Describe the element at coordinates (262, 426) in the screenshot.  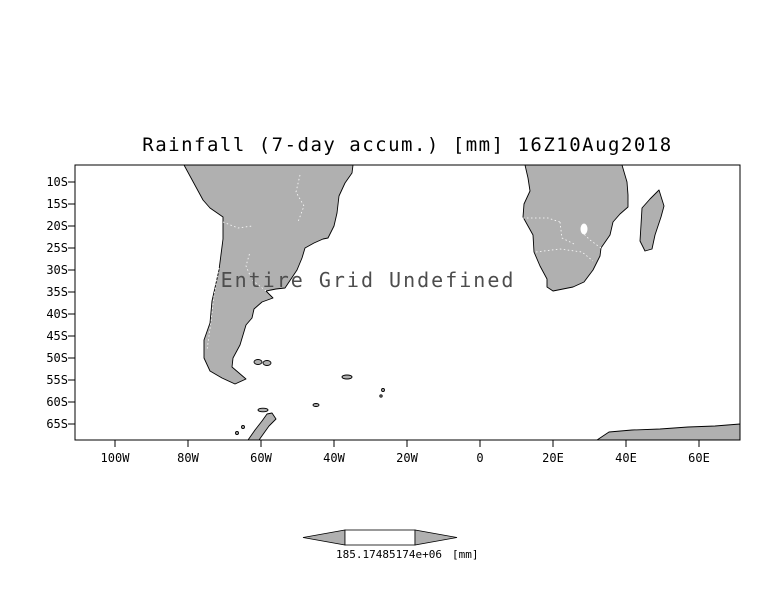
I see `land-antarctic-peninsula` at that location.